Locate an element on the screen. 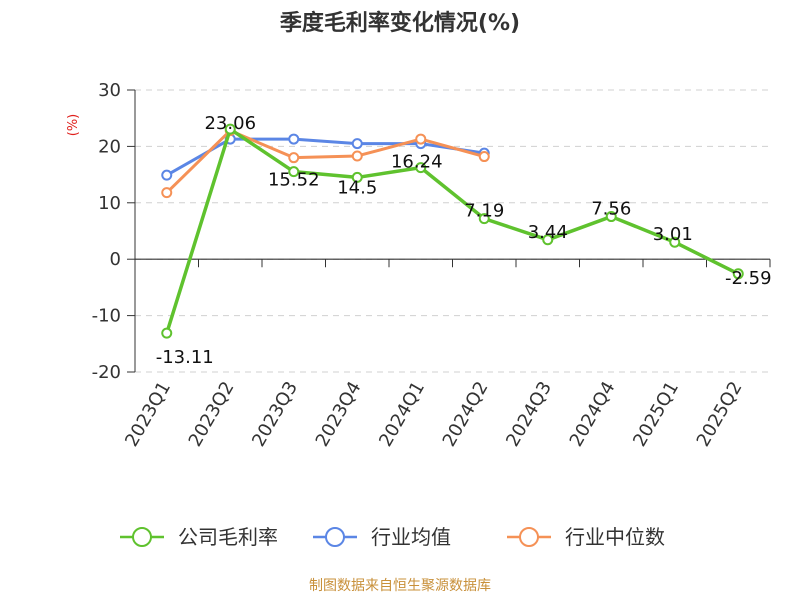 This screenshot has height=600, width=800. x-tick-label: 2023Q4 is located at coordinates (339, 414).